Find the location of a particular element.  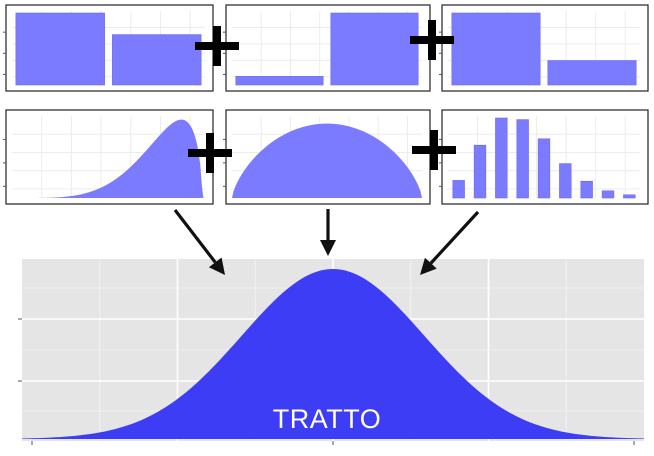

two-bar-chart-right-high is located at coordinates (327, 48).